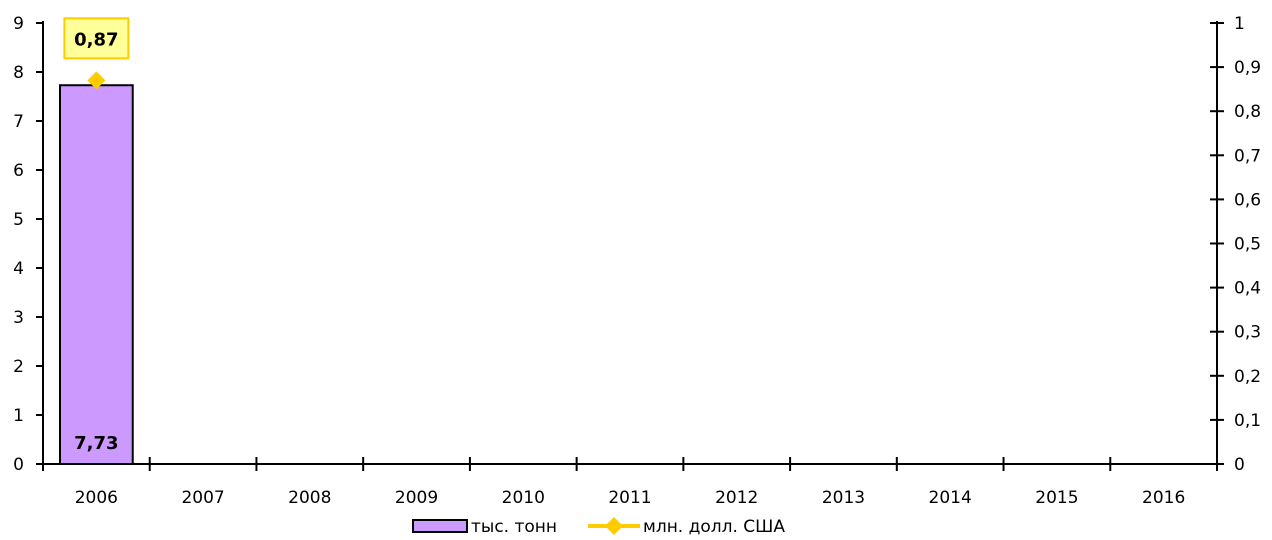 The height and width of the screenshot is (540, 1272). I want to click on x-tick-label: 2010, so click(523, 498).